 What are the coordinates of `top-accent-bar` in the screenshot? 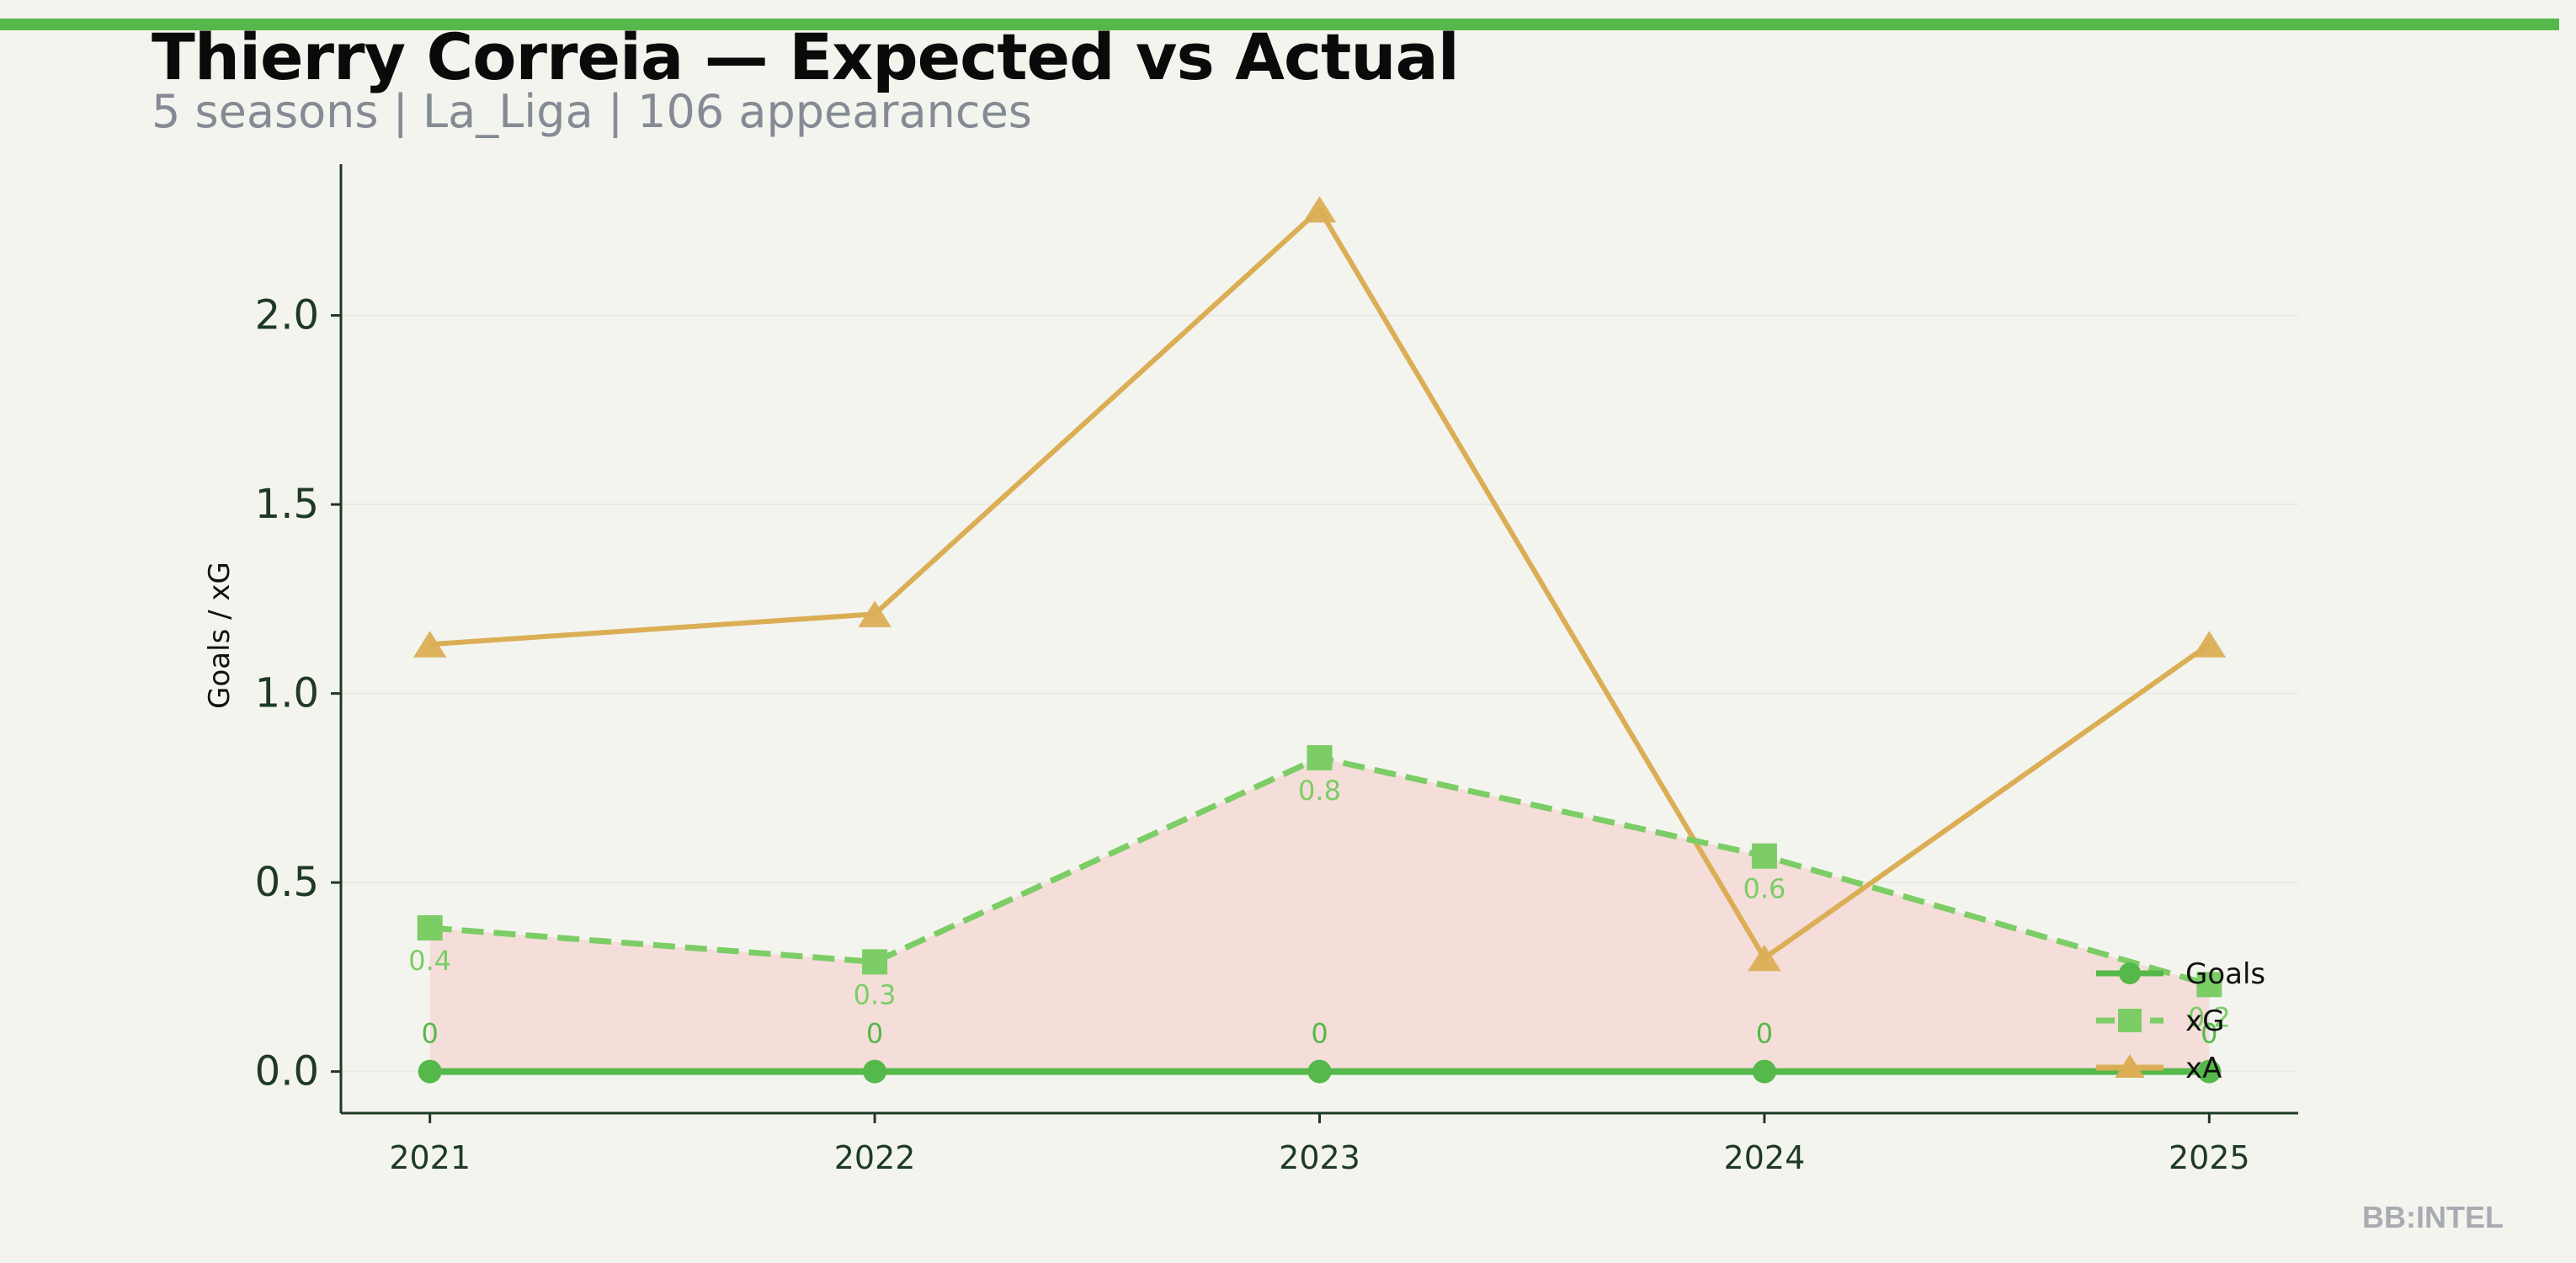 It's located at (1280, 24).